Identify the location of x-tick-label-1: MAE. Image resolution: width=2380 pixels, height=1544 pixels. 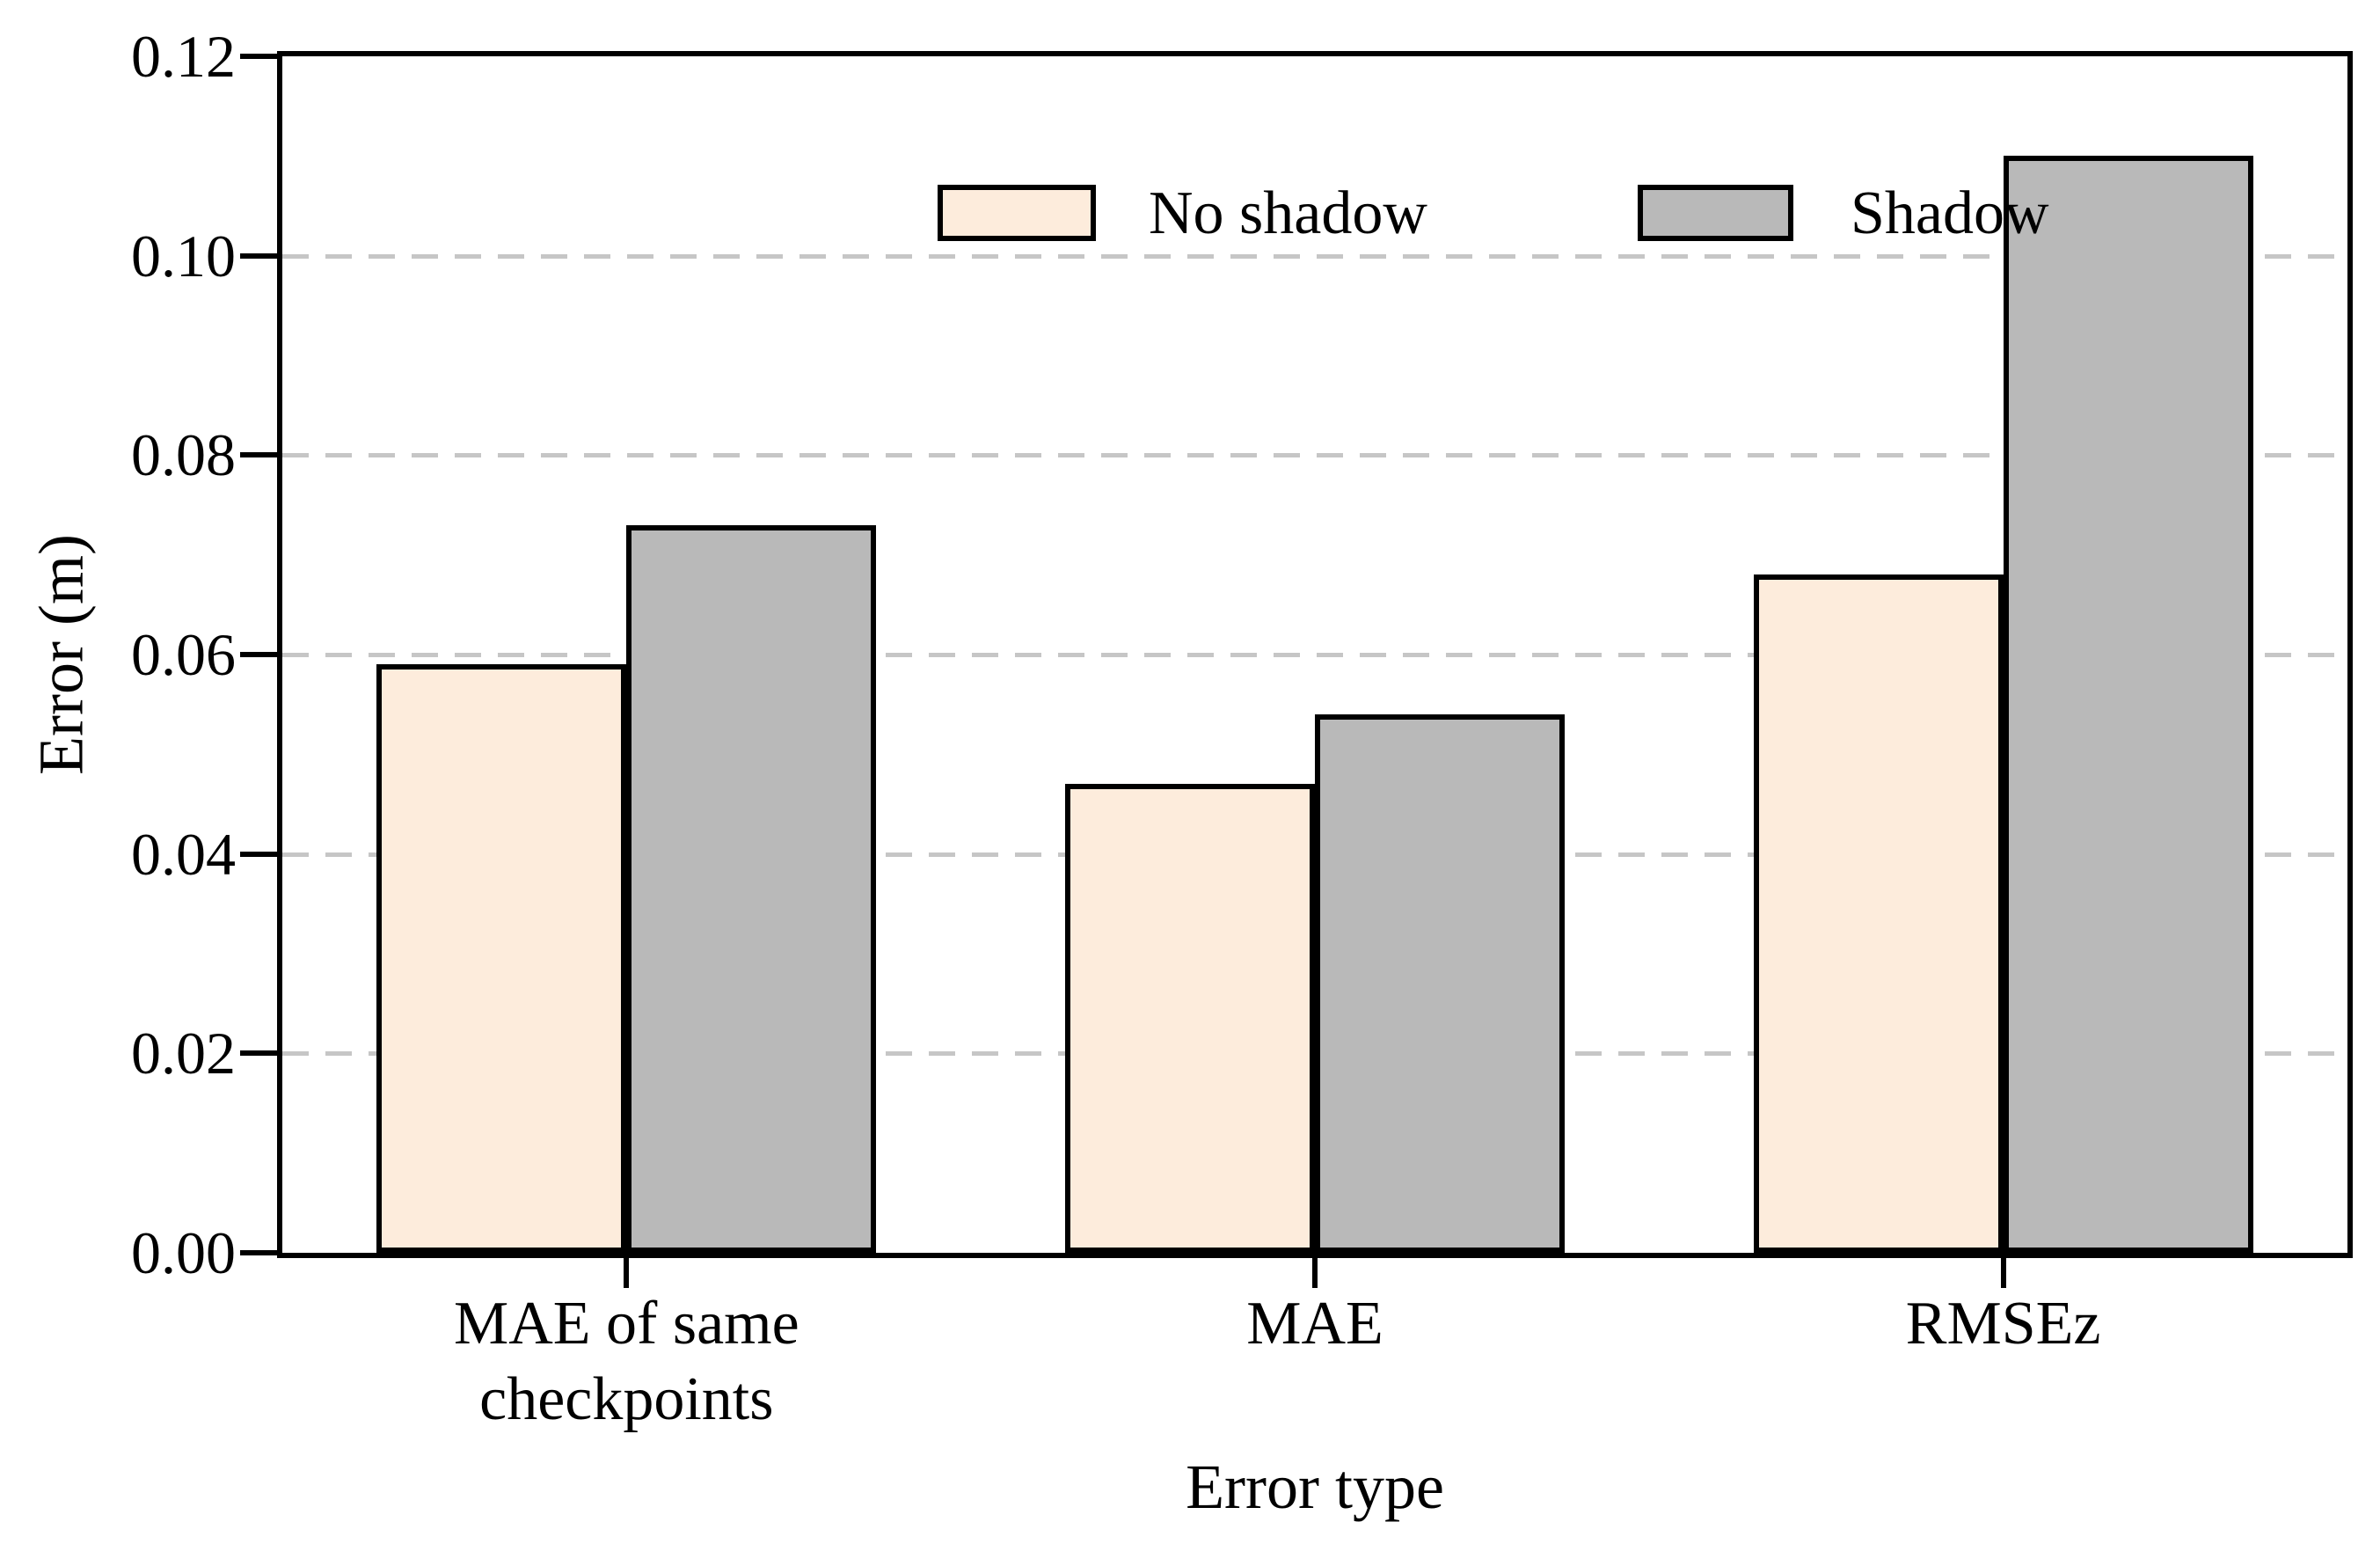
(1314, 1323).